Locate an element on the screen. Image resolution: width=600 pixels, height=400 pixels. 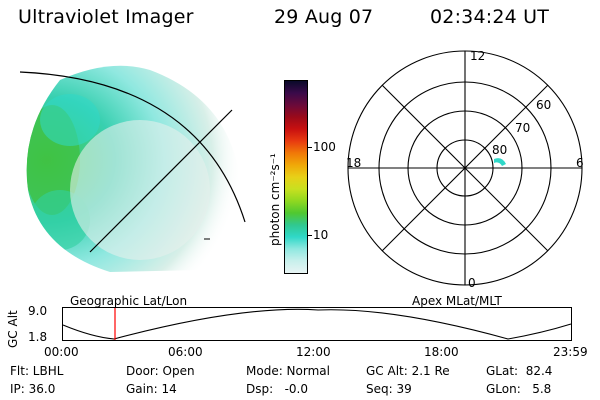
colorbar-unit-label: photon cm⁻²s⁻¹ is located at coordinates (275, 199).